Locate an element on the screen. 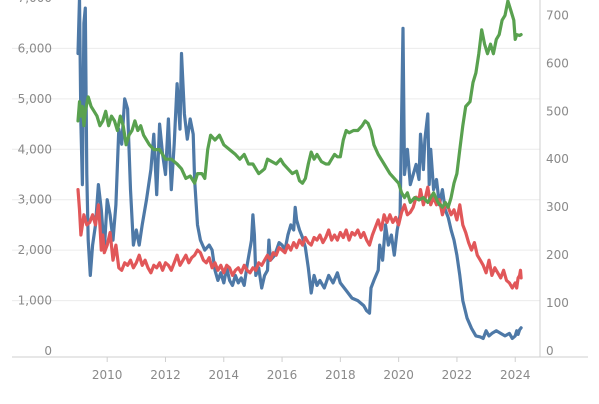 The image size is (599, 404). right-y-tick-label: 700 is located at coordinates (557, 15).